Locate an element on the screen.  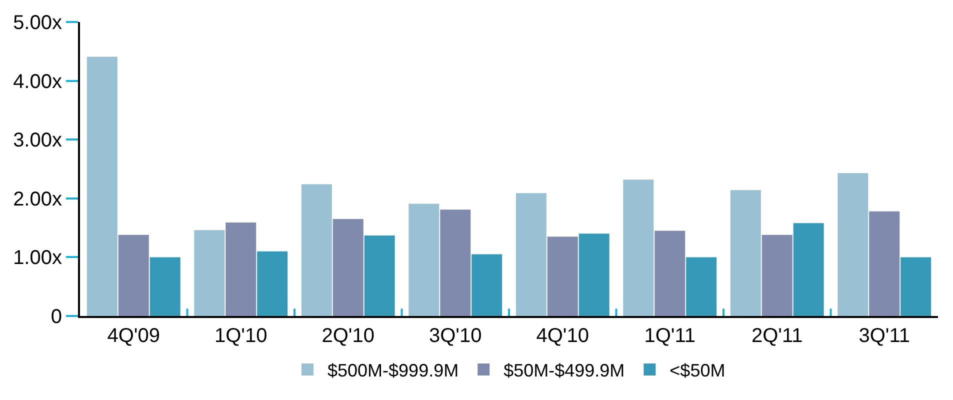
y-tick-label: 1.00x is located at coordinates (37, 258).